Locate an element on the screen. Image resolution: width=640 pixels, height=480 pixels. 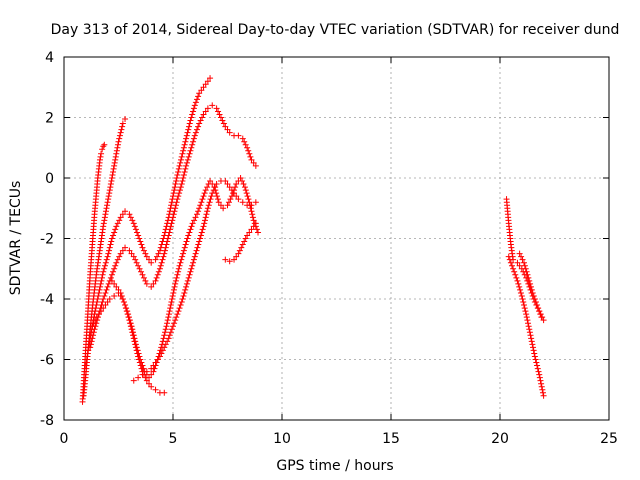
y-tick-label: -2 is located at coordinates (47, 240).